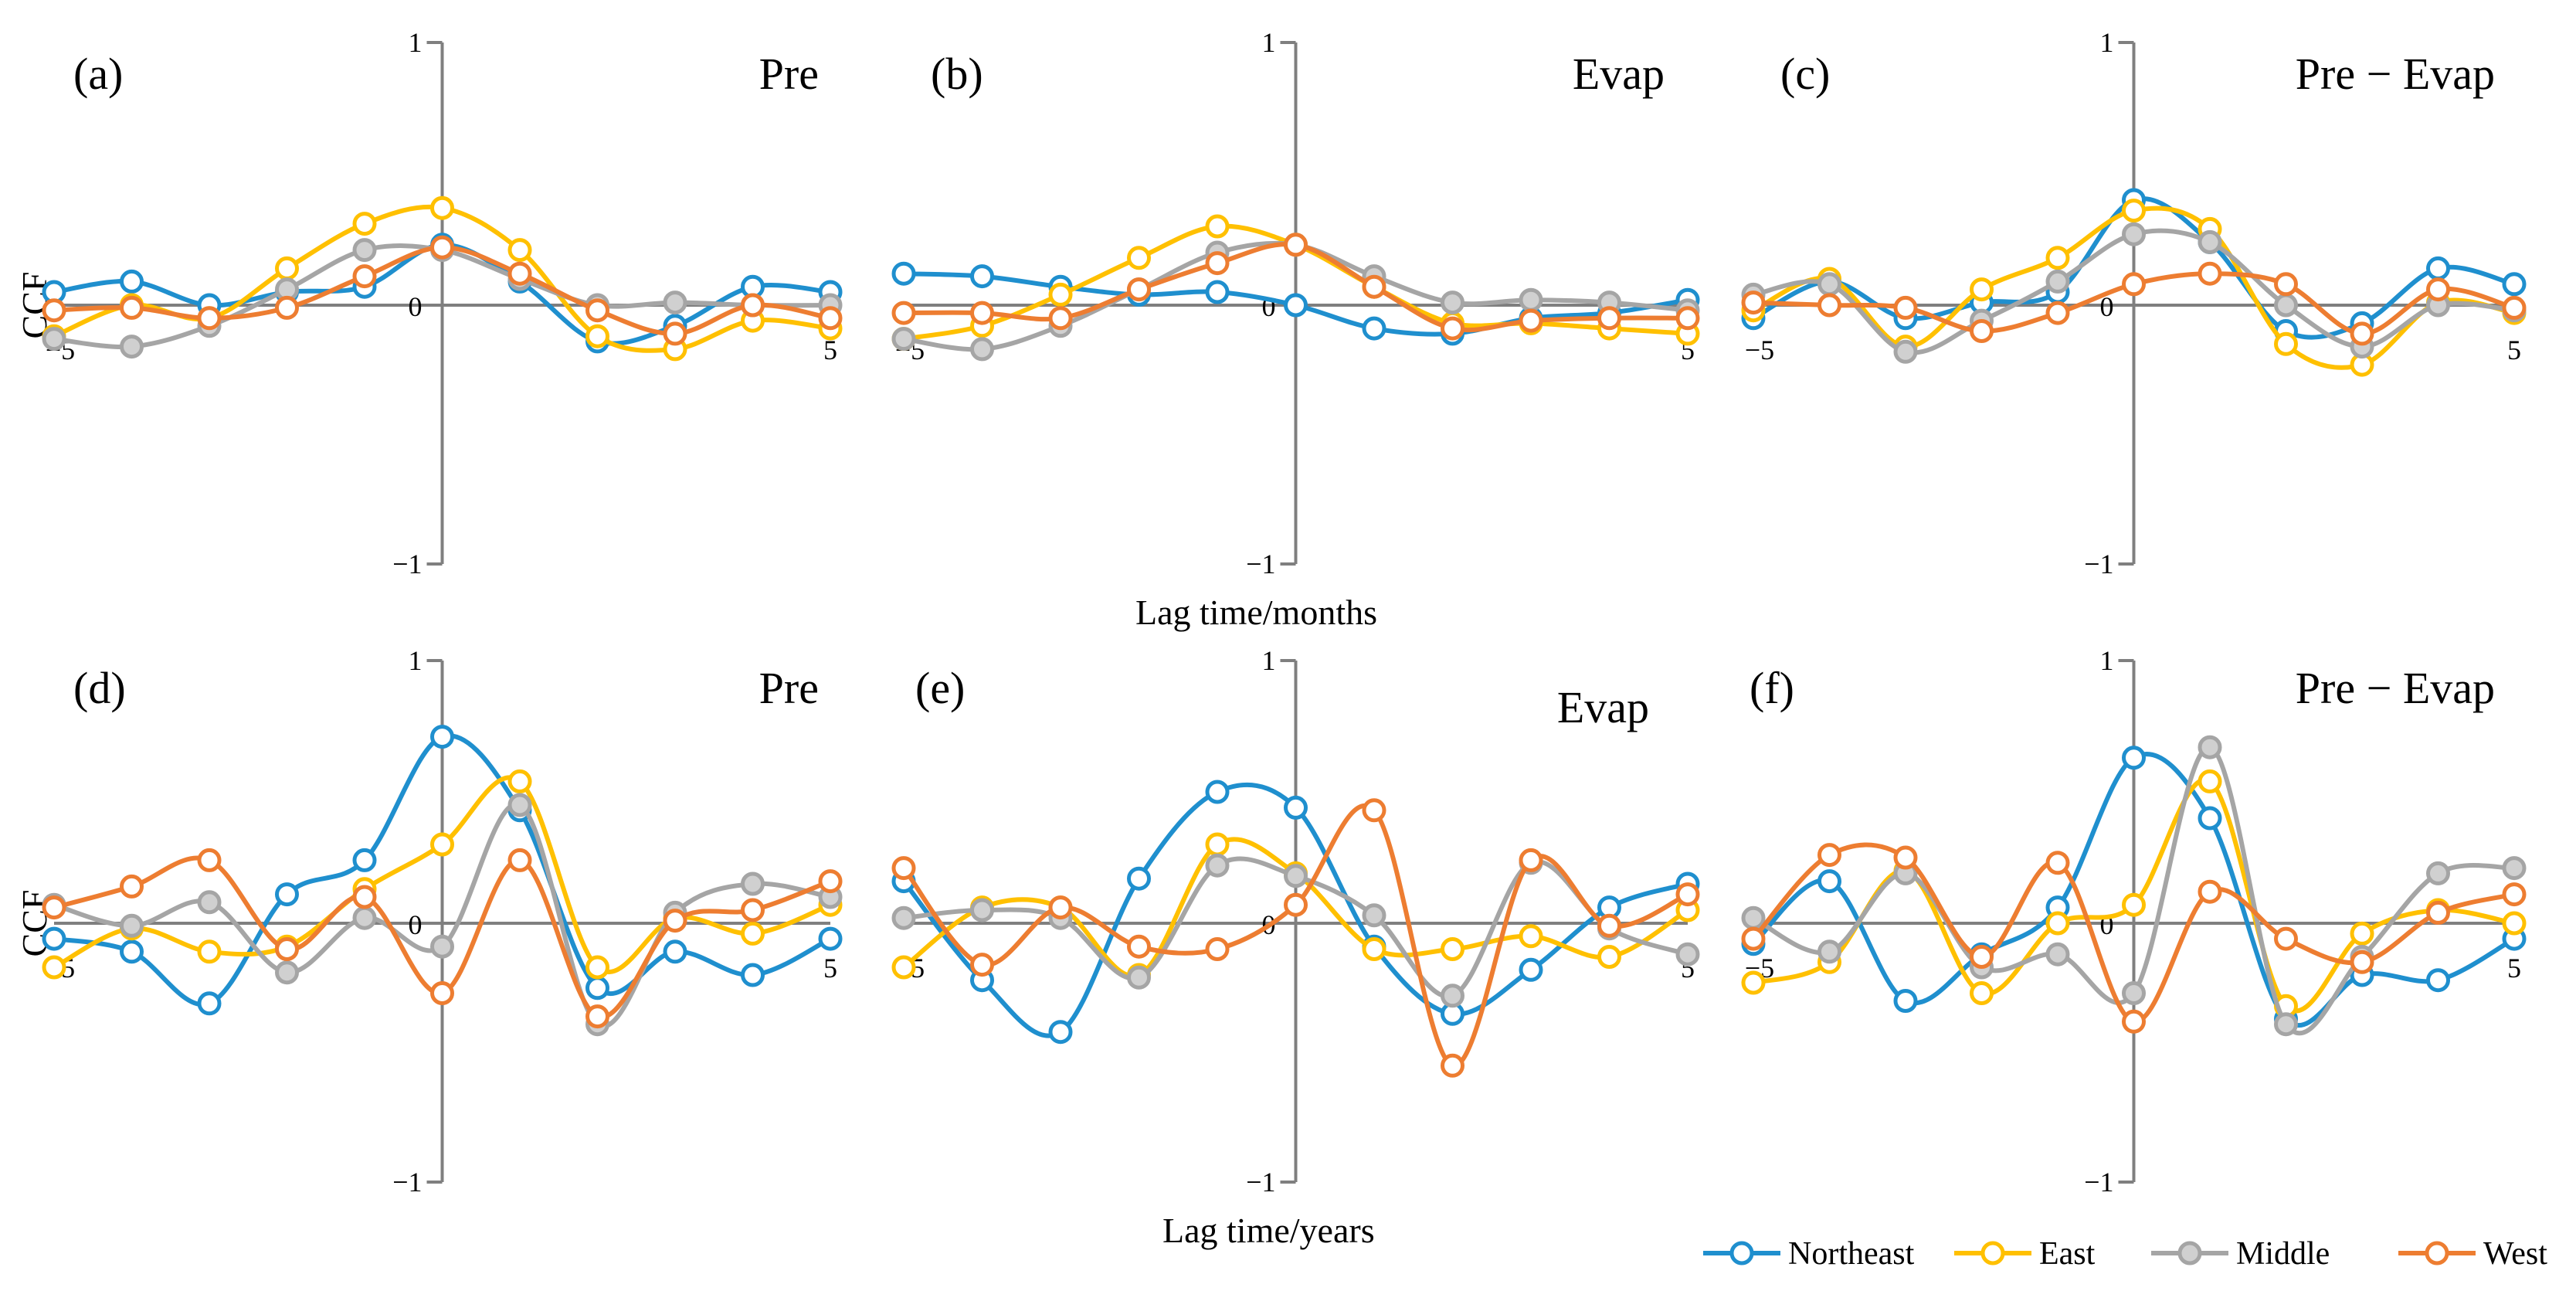 Image resolution: width=2576 pixels, height=1291 pixels. I want to click on legend-marker-northeast, so click(1741, 1253).